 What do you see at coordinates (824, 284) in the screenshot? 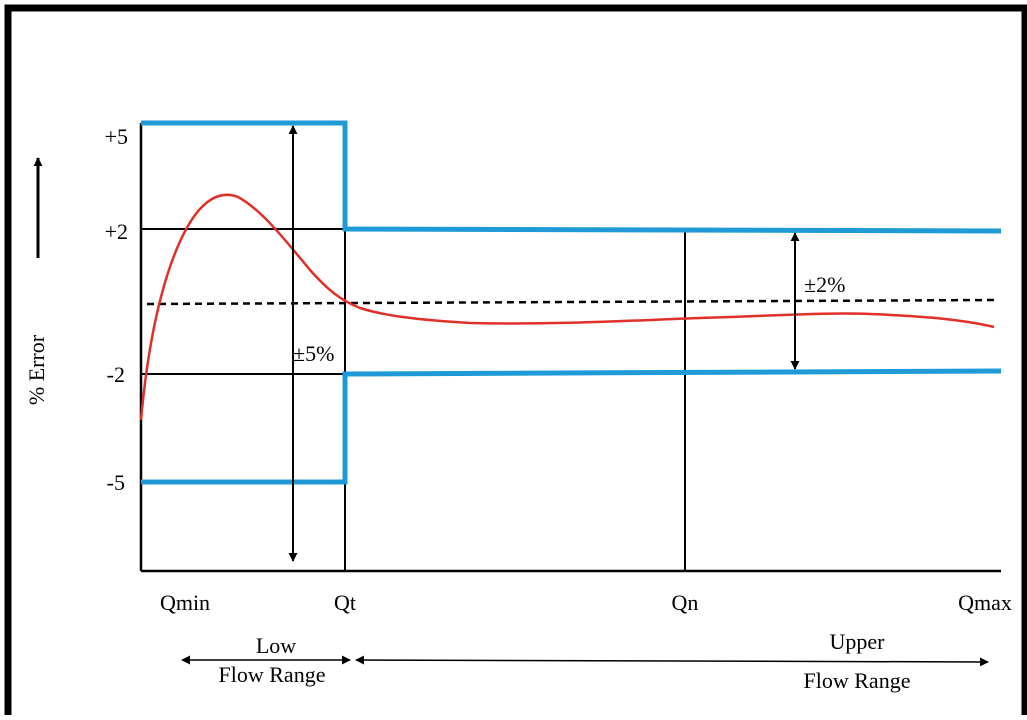
I see `high-tolerance-label: ±2%` at bounding box center [824, 284].